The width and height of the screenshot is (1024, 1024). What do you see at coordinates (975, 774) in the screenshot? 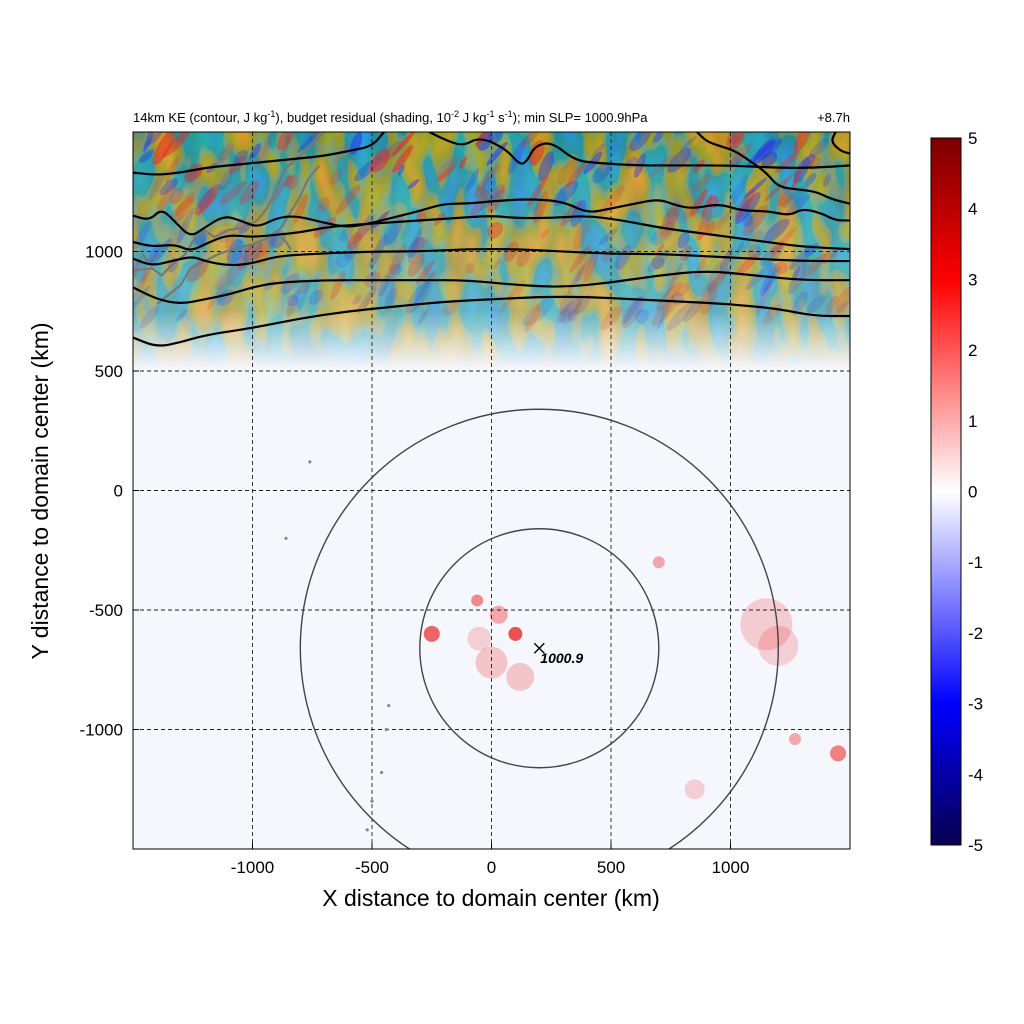
I see `colorbar-tick-label: -4` at bounding box center [975, 774].